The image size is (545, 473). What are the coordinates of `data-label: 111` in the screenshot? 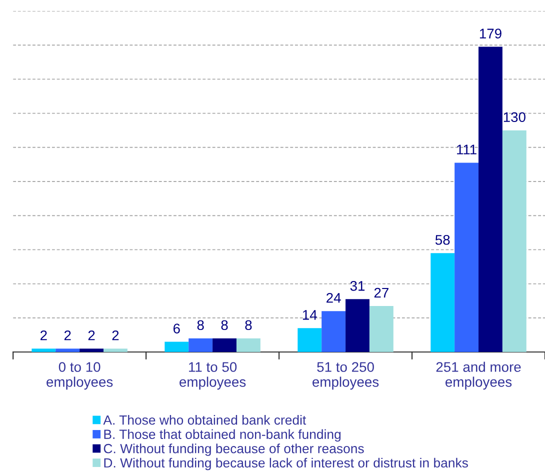 It's located at (466, 149).